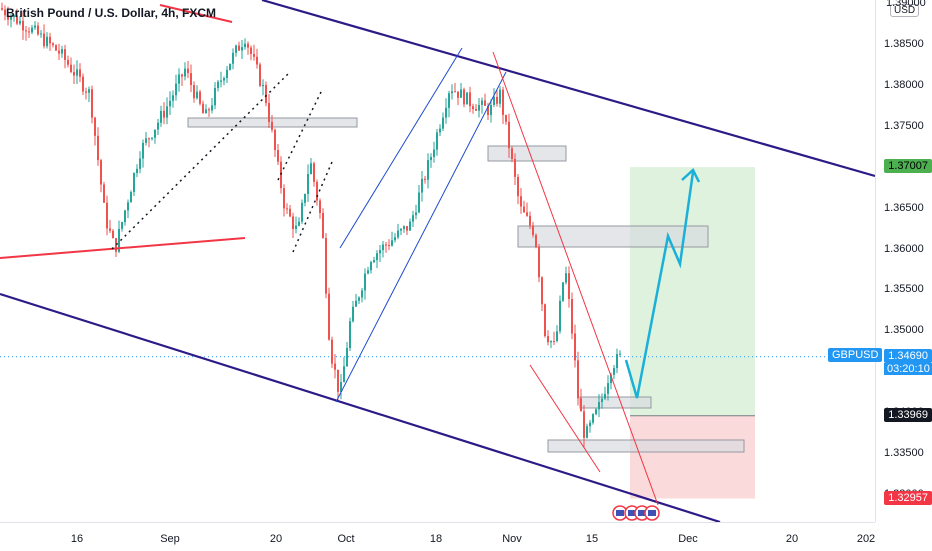  Describe the element at coordinates (905, 10) in the screenshot. I see `currency-badge: USD` at that location.